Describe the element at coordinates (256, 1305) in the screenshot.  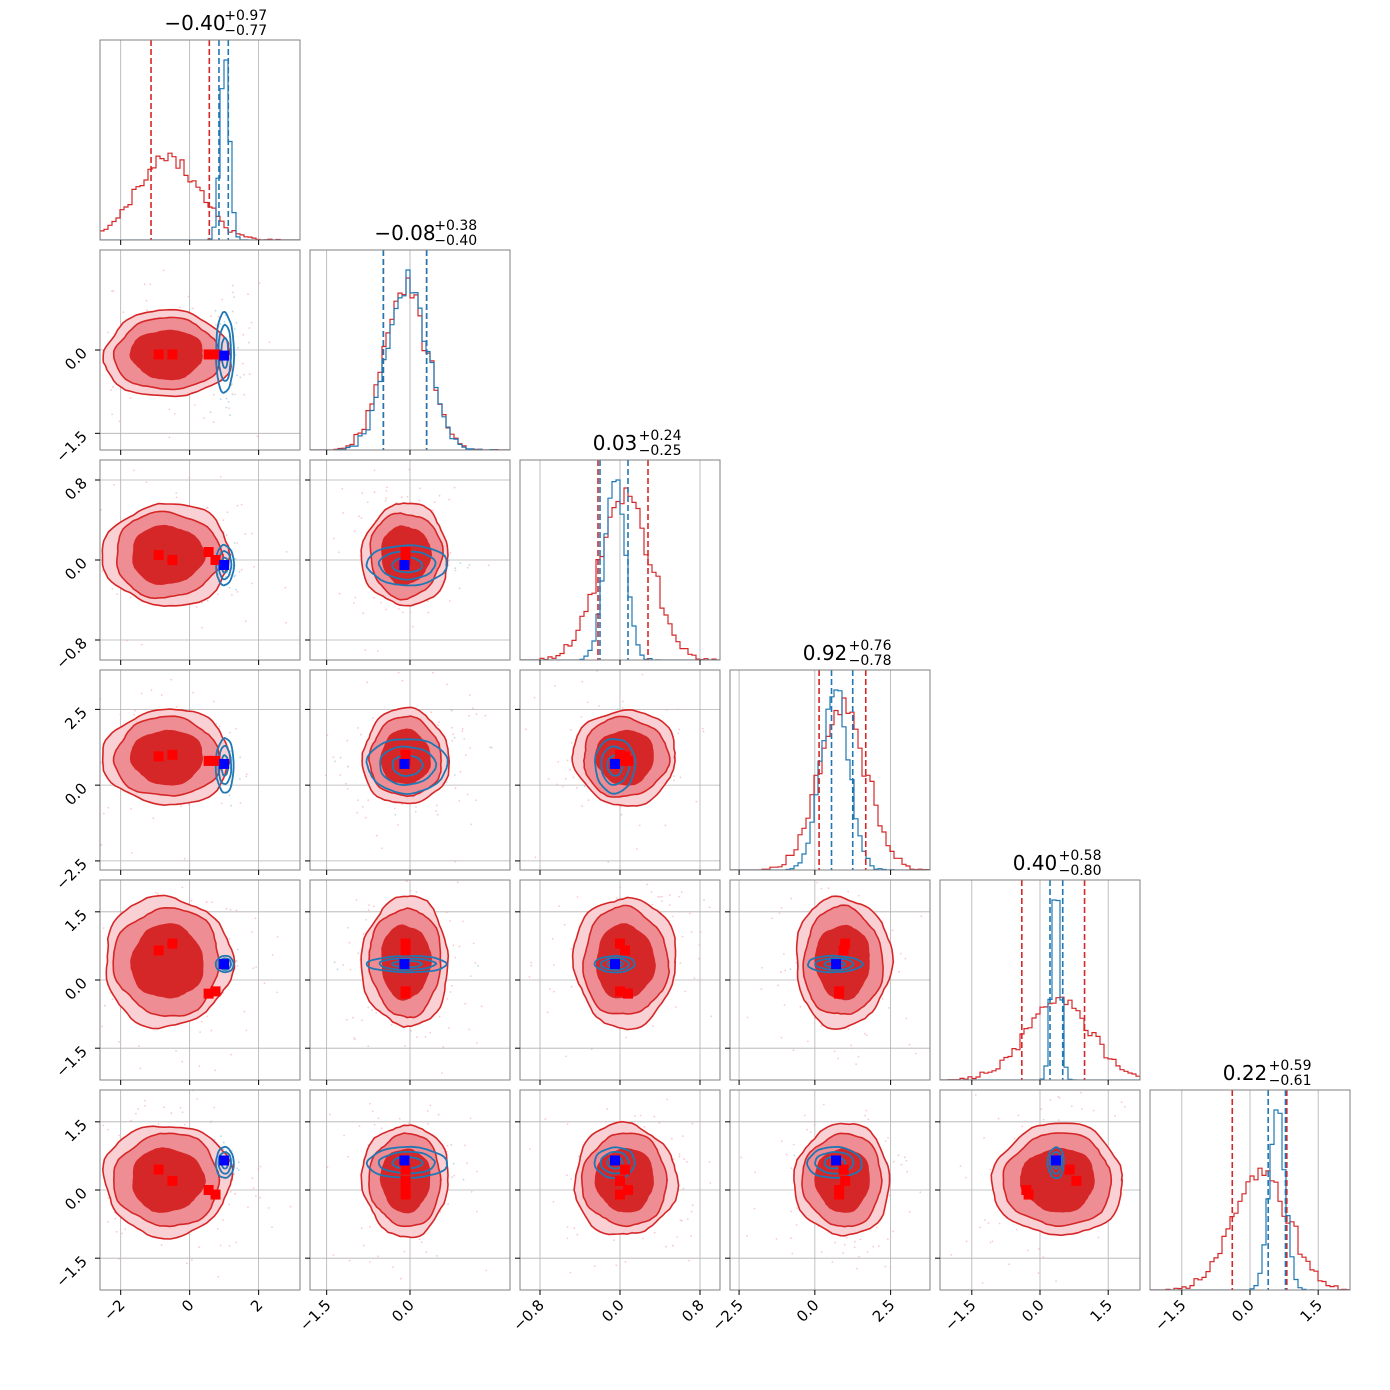
I see `x-tick-label: 2` at that location.